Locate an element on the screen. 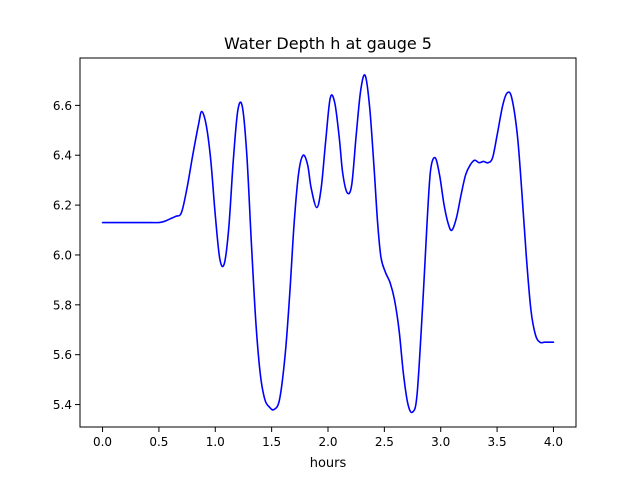 This screenshot has height=480, width=640. y-tick-label: 6.0 is located at coordinates (62, 255).